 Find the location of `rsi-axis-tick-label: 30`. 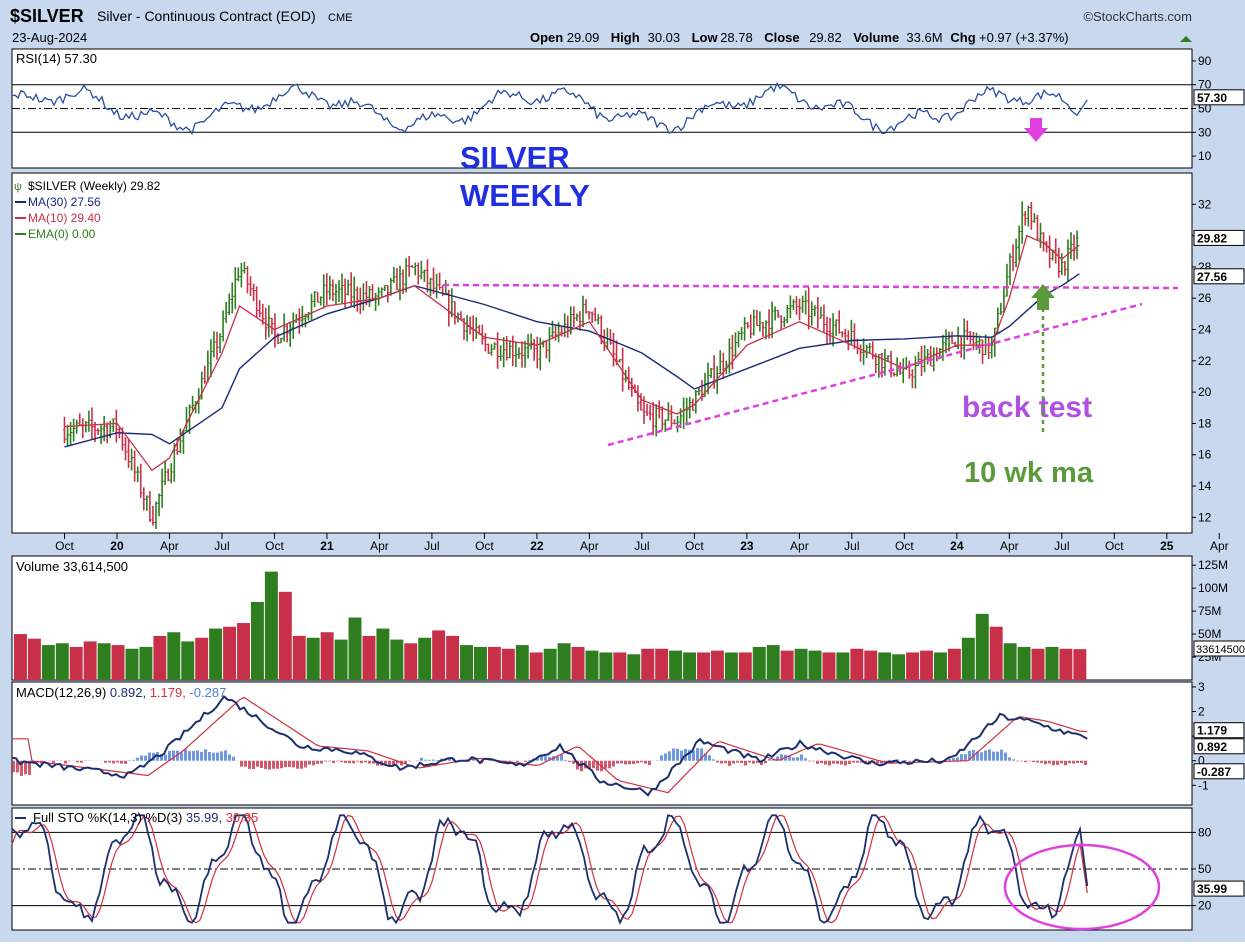

rsi-axis-tick-label: 30 is located at coordinates (1205, 132).